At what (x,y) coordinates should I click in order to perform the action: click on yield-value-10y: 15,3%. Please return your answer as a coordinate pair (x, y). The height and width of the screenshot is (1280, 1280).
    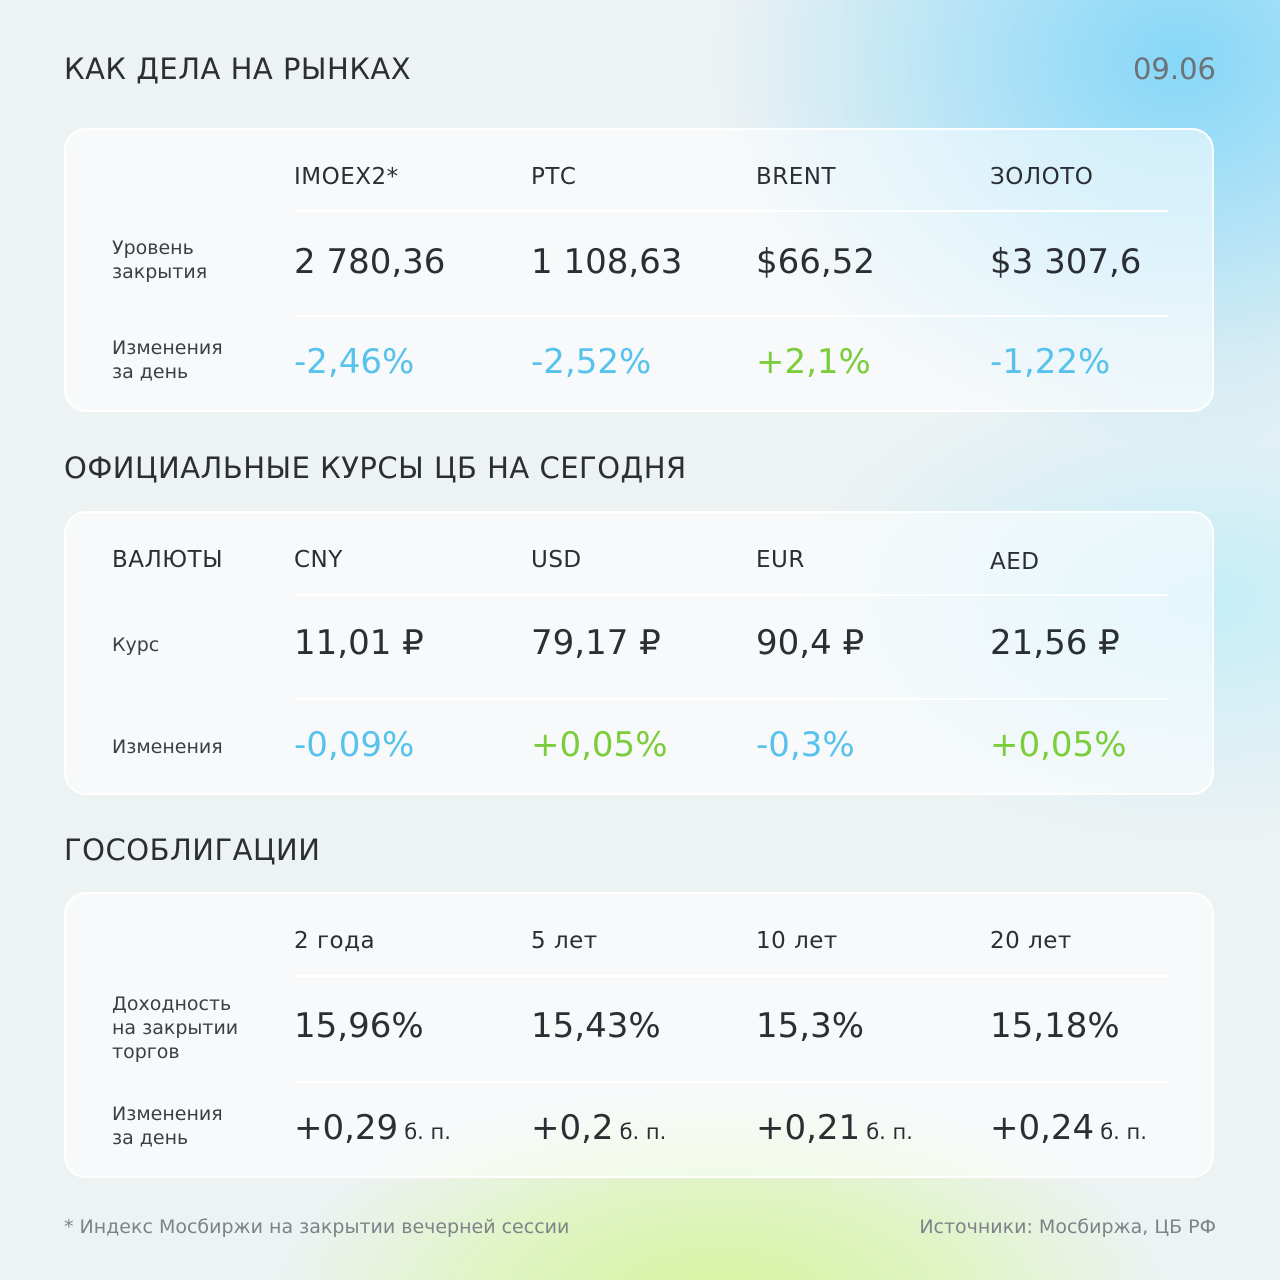
    Looking at the image, I should click on (810, 1026).